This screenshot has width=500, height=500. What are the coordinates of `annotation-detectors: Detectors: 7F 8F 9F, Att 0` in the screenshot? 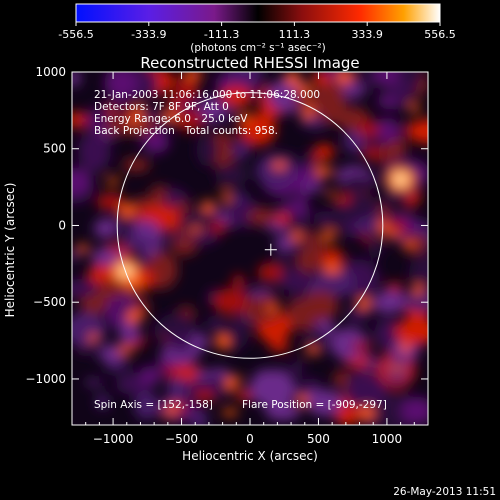 It's located at (161, 107).